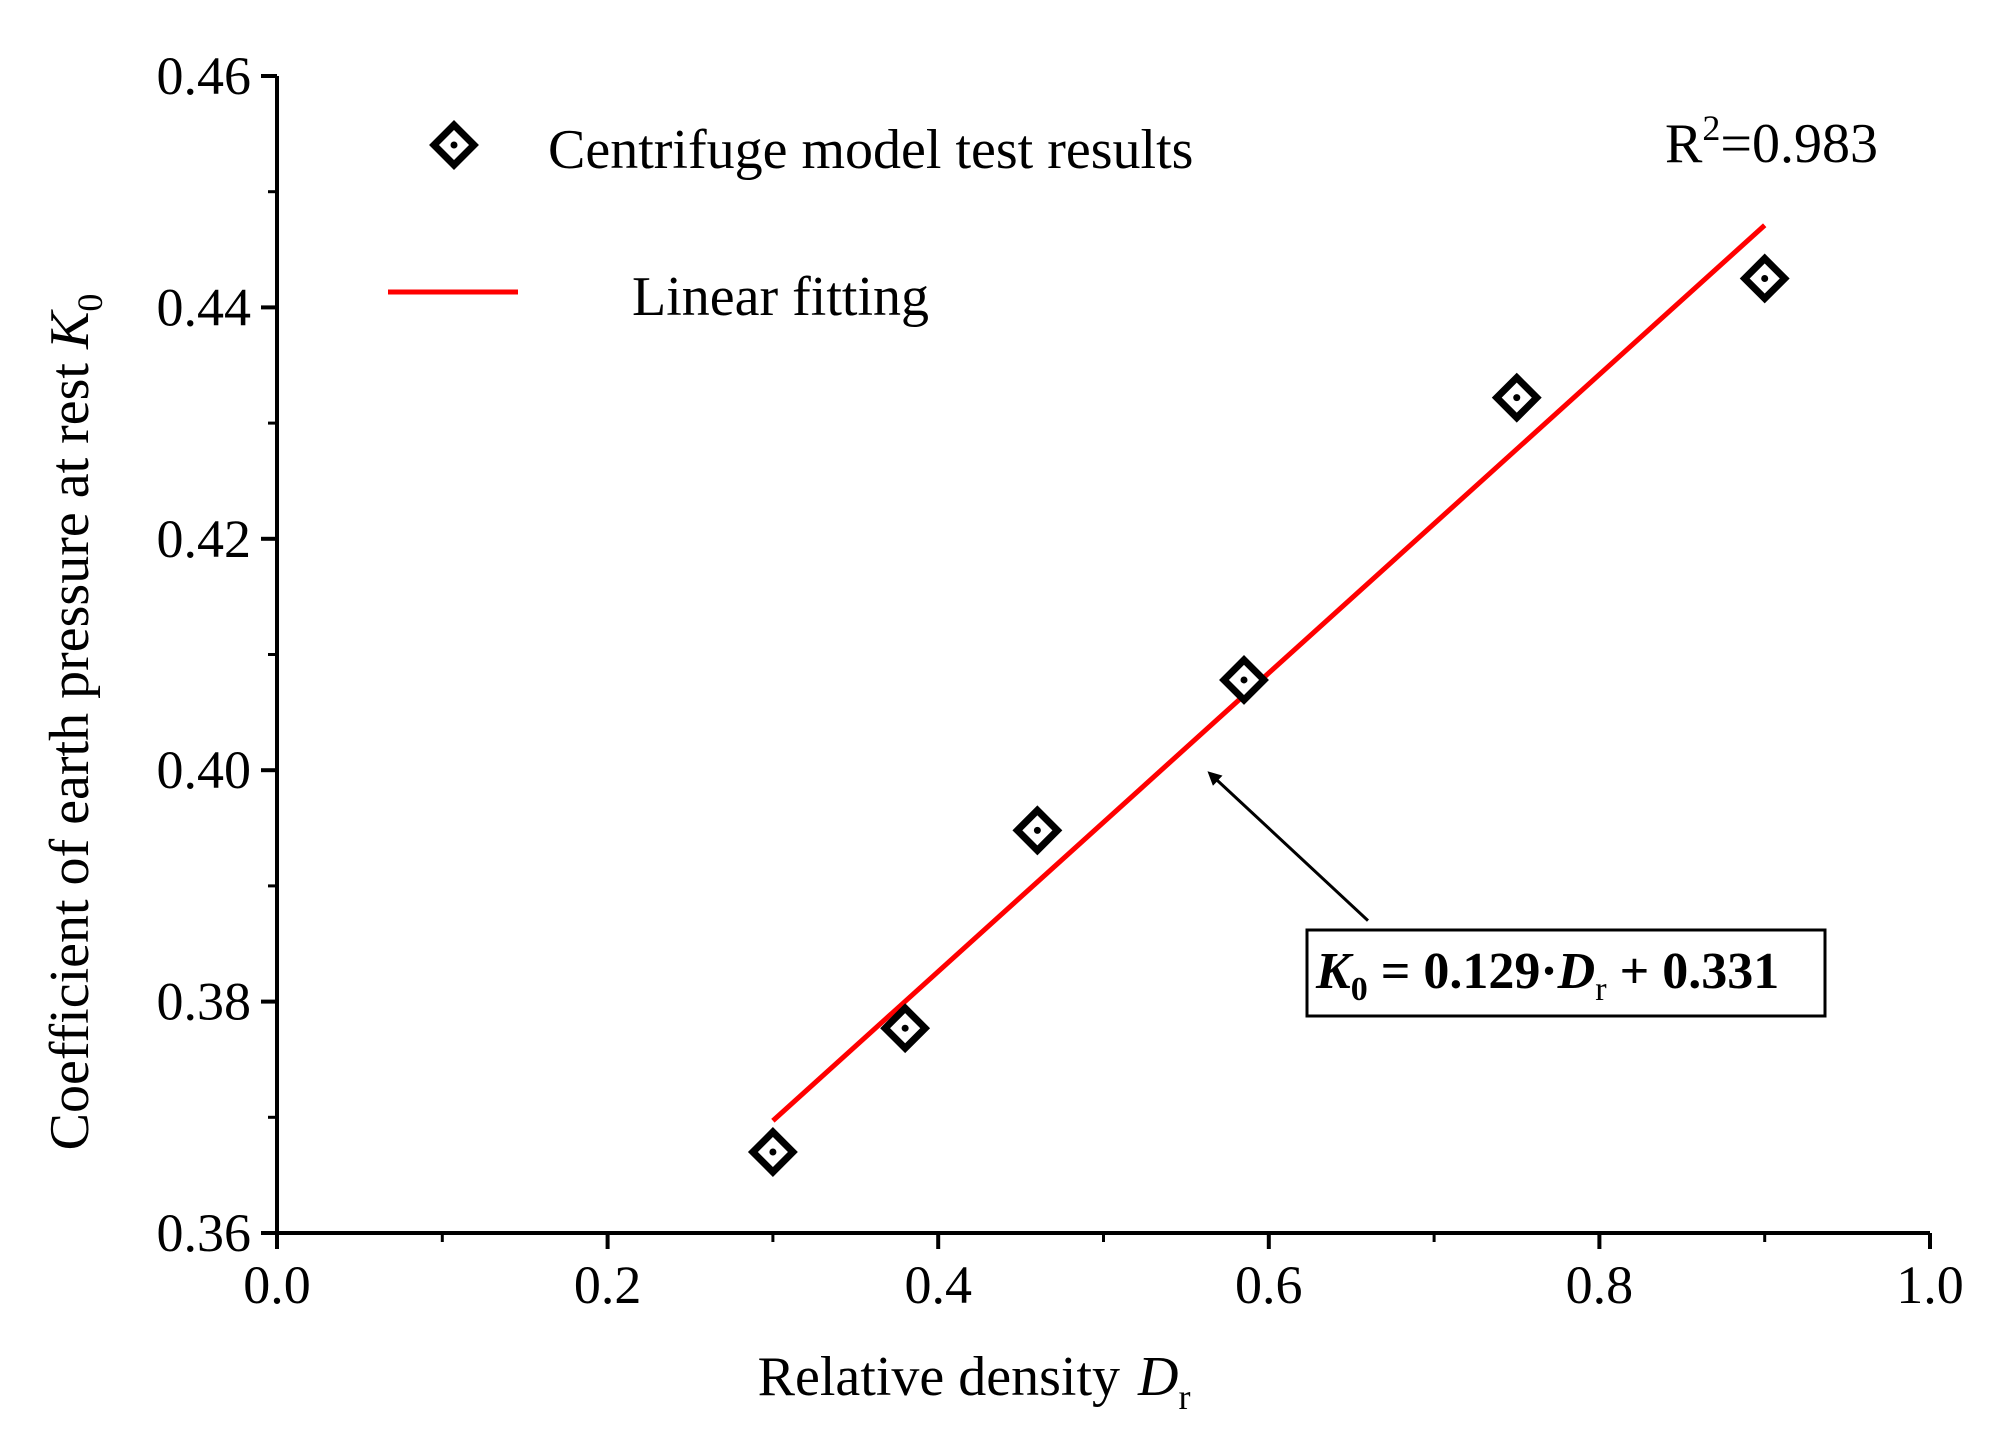 Image resolution: width=2005 pixels, height=1437 pixels. I want to click on legend-label-scatter: Centrifuge model test results, so click(870, 150).